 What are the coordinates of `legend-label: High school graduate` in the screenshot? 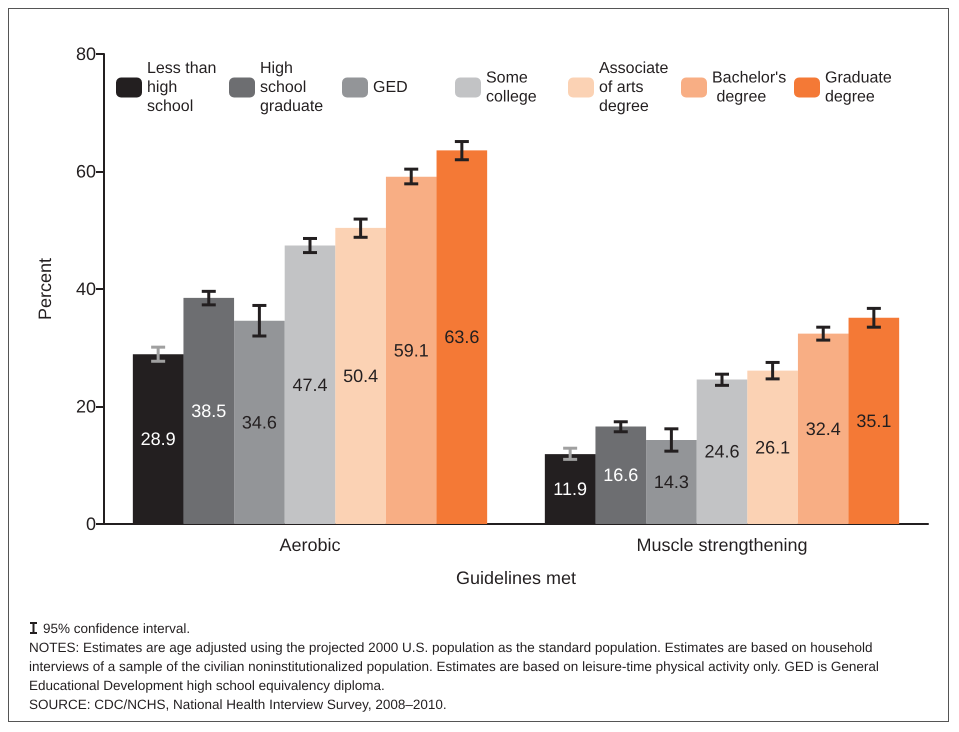 It's located at (292, 87).